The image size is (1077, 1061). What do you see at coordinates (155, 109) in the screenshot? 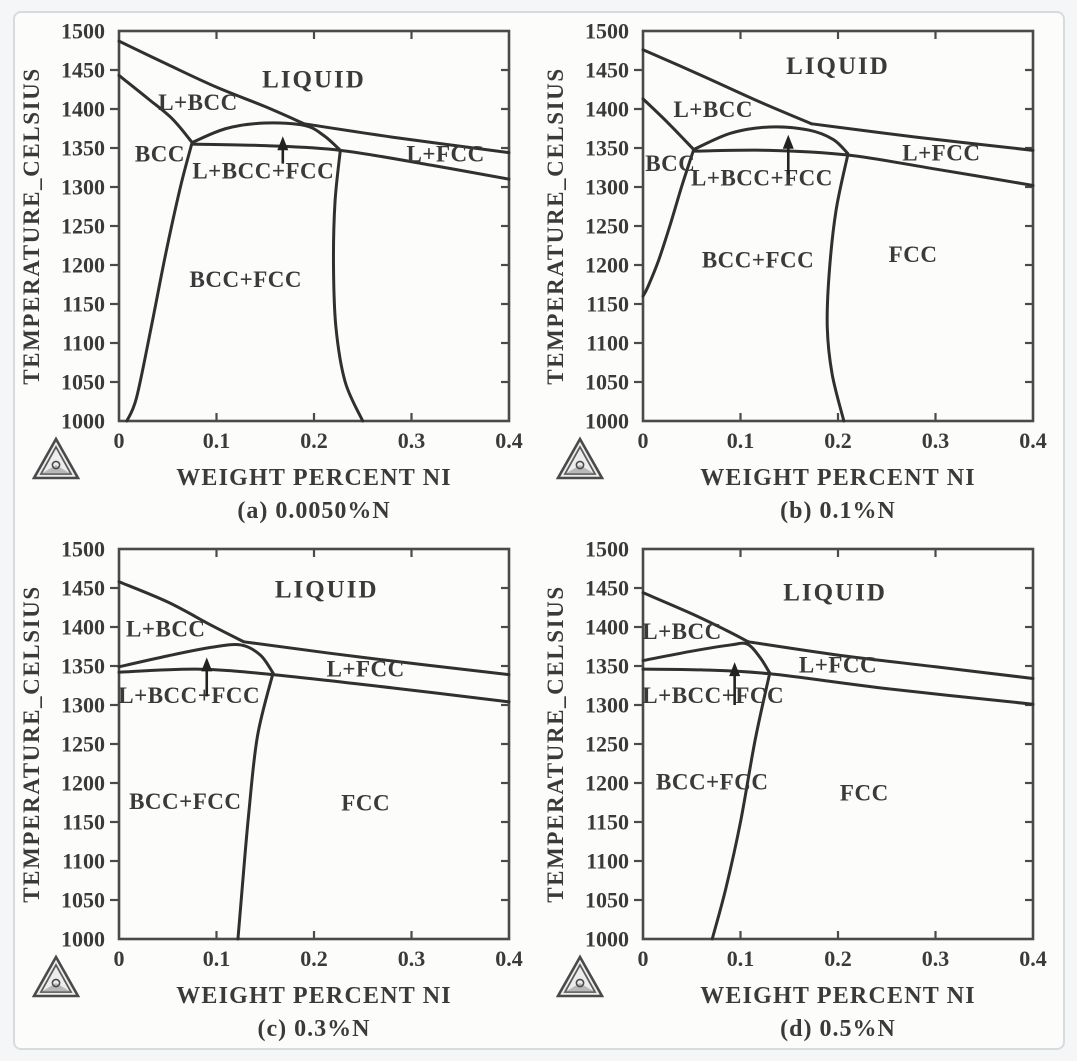
I see `curve-bcc-solidus` at bounding box center [155, 109].